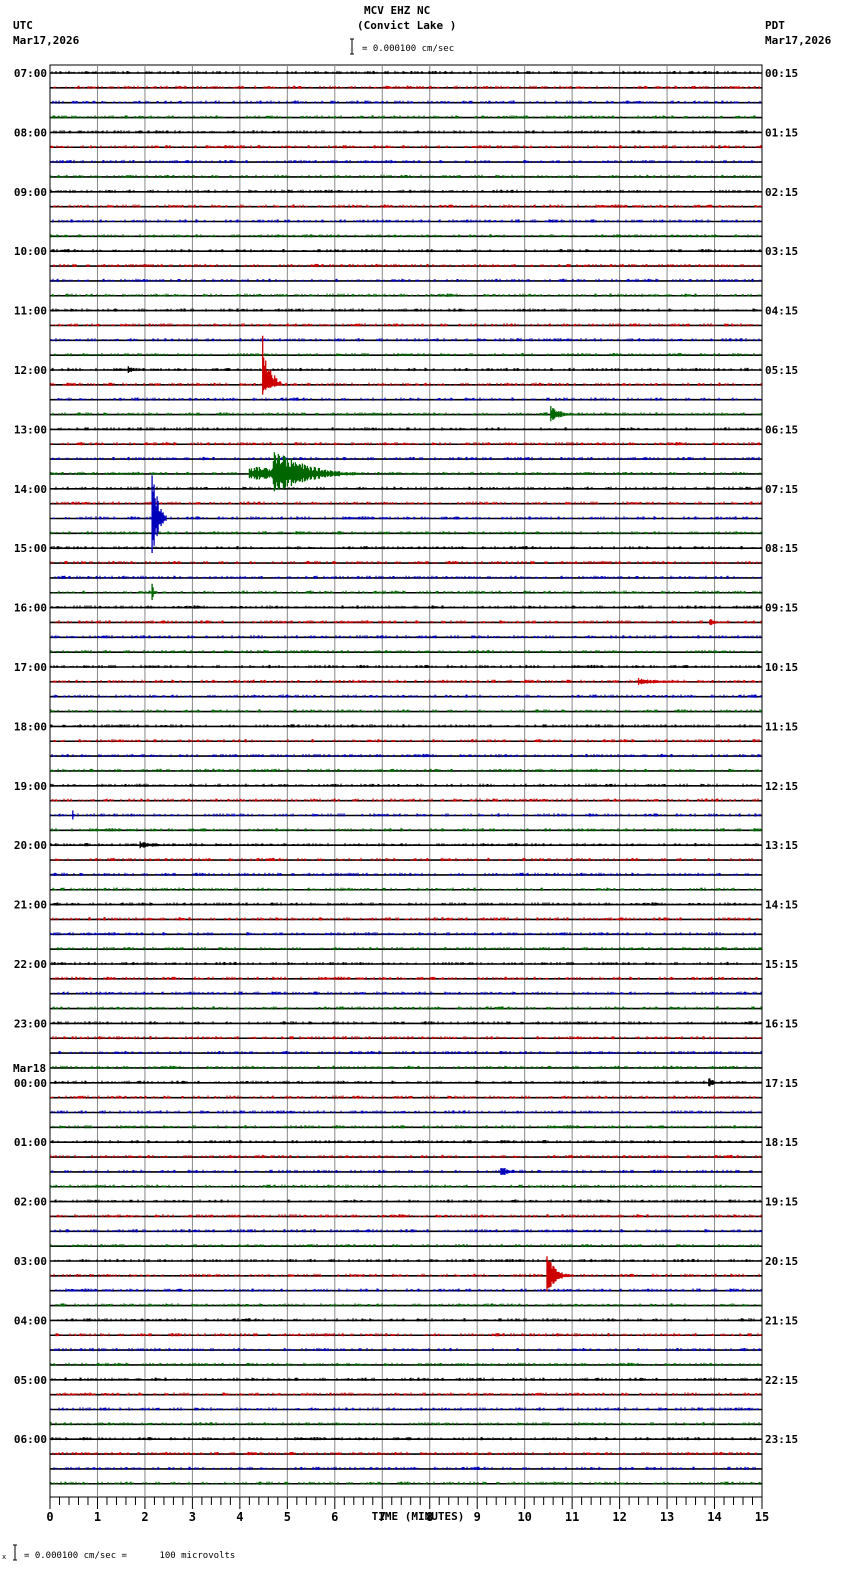 This screenshot has width=850, height=1584. Describe the element at coordinates (781, 1380) in the screenshot. I see `svg-text: 22:15` at that location.